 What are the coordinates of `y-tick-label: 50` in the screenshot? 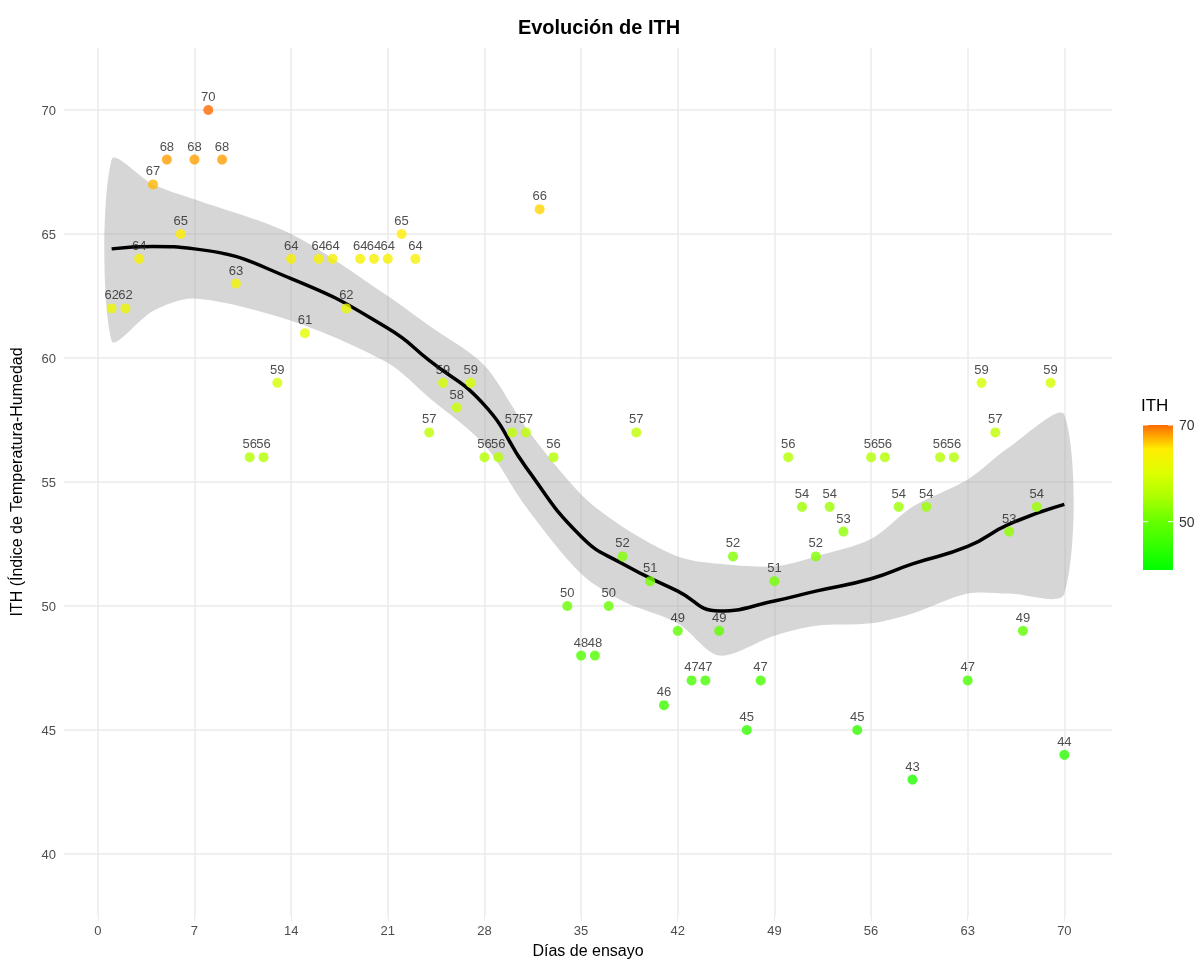 It's located at (48, 606).